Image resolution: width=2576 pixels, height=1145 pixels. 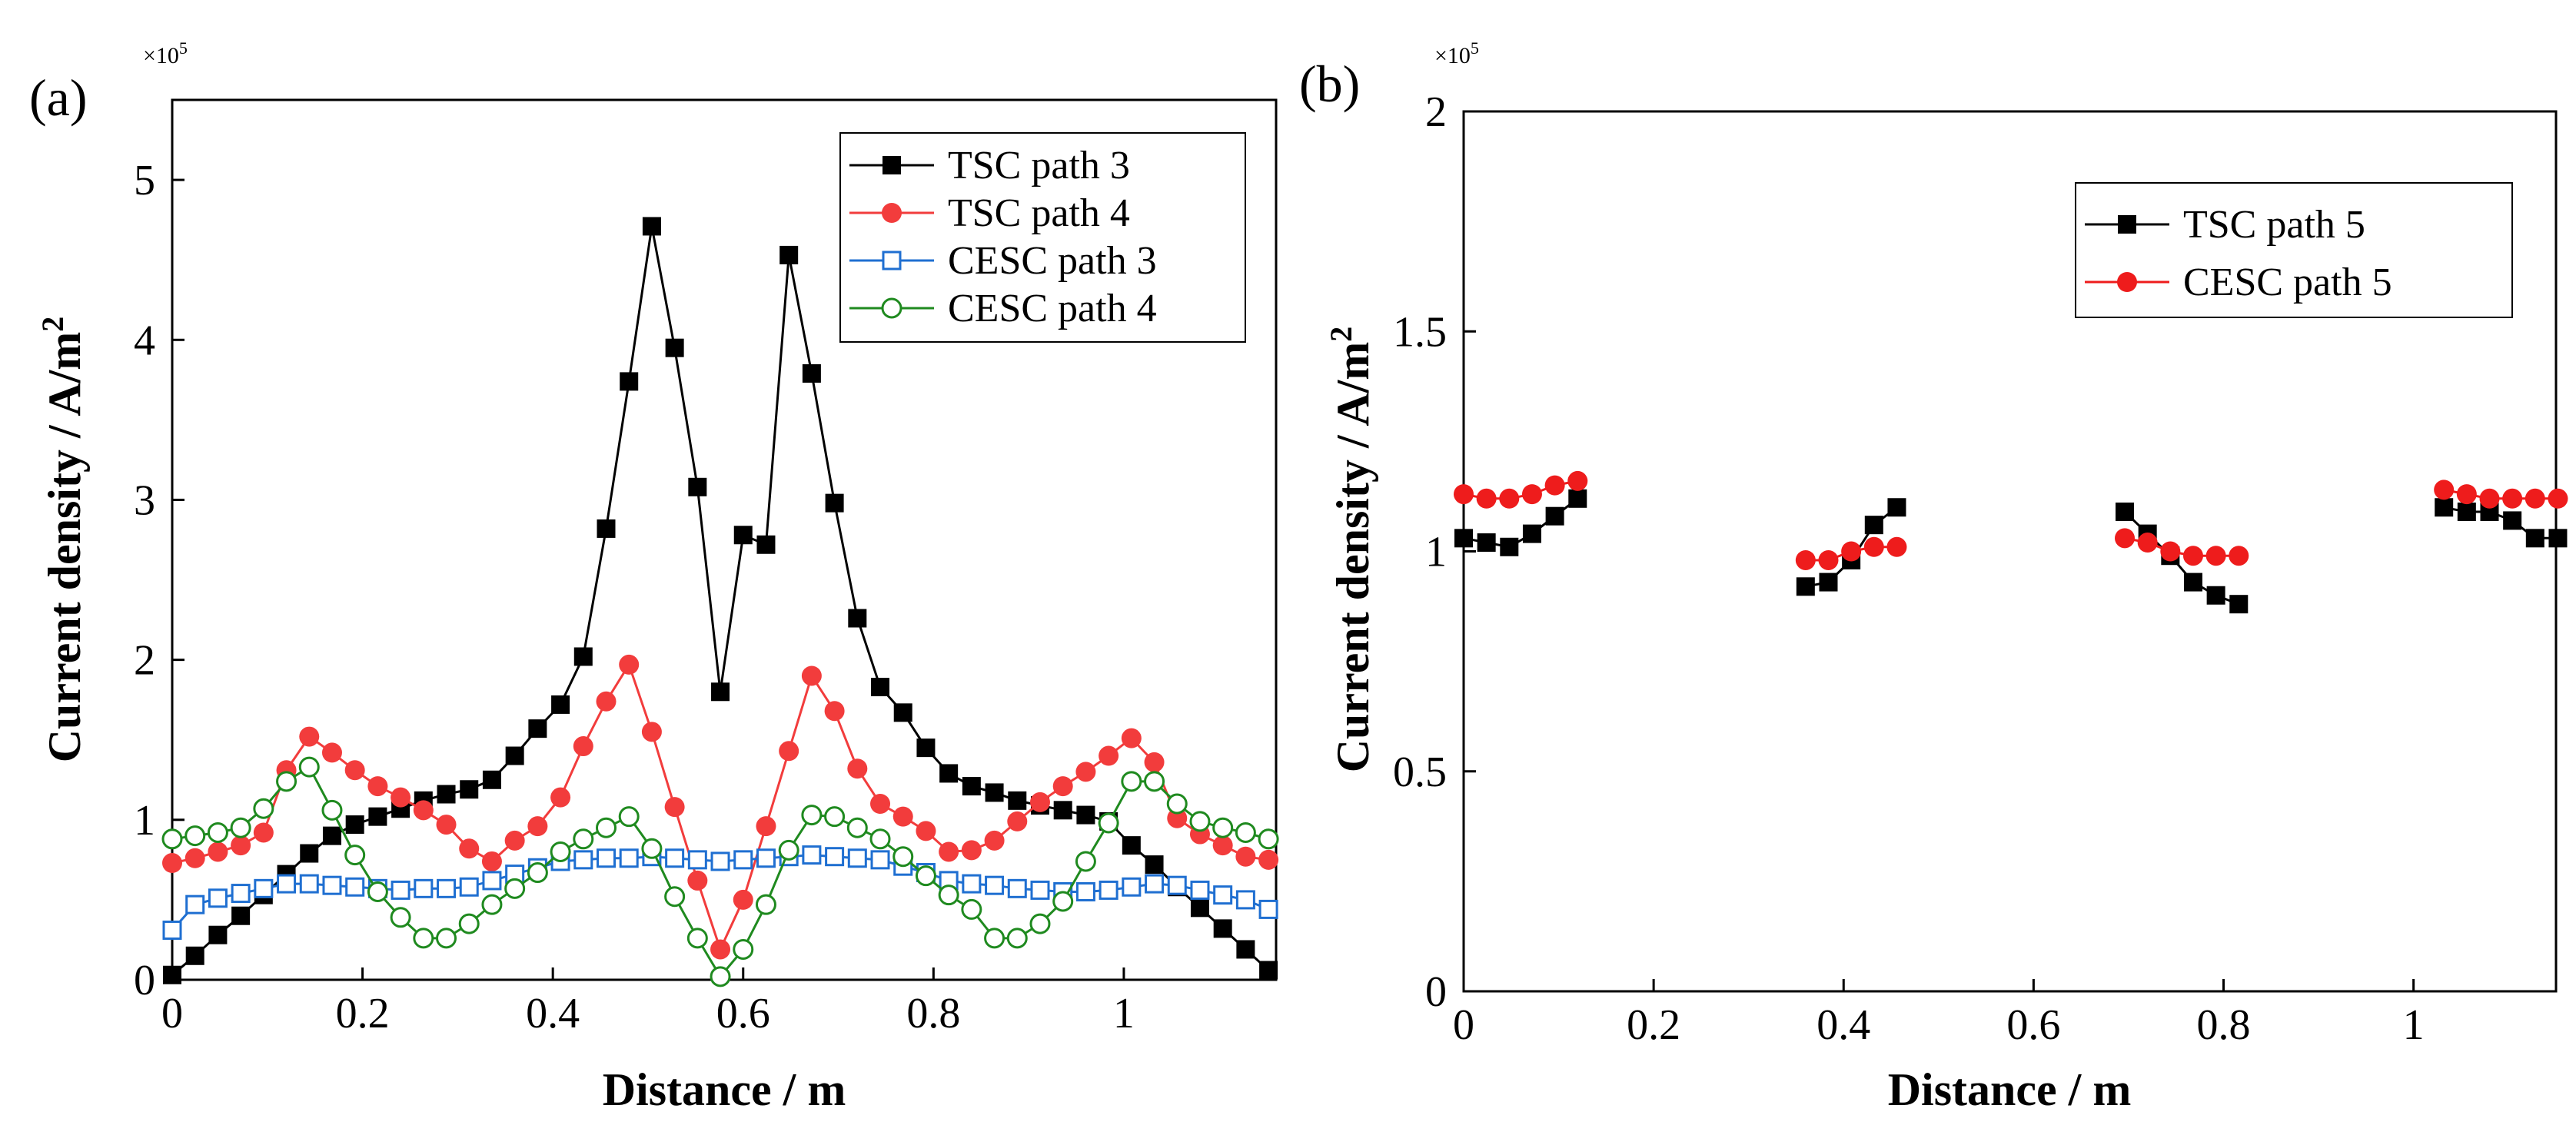 What do you see at coordinates (1456, 53) in the screenshot?
I see `panel-b-multiplier: ×10⁵` at bounding box center [1456, 53].